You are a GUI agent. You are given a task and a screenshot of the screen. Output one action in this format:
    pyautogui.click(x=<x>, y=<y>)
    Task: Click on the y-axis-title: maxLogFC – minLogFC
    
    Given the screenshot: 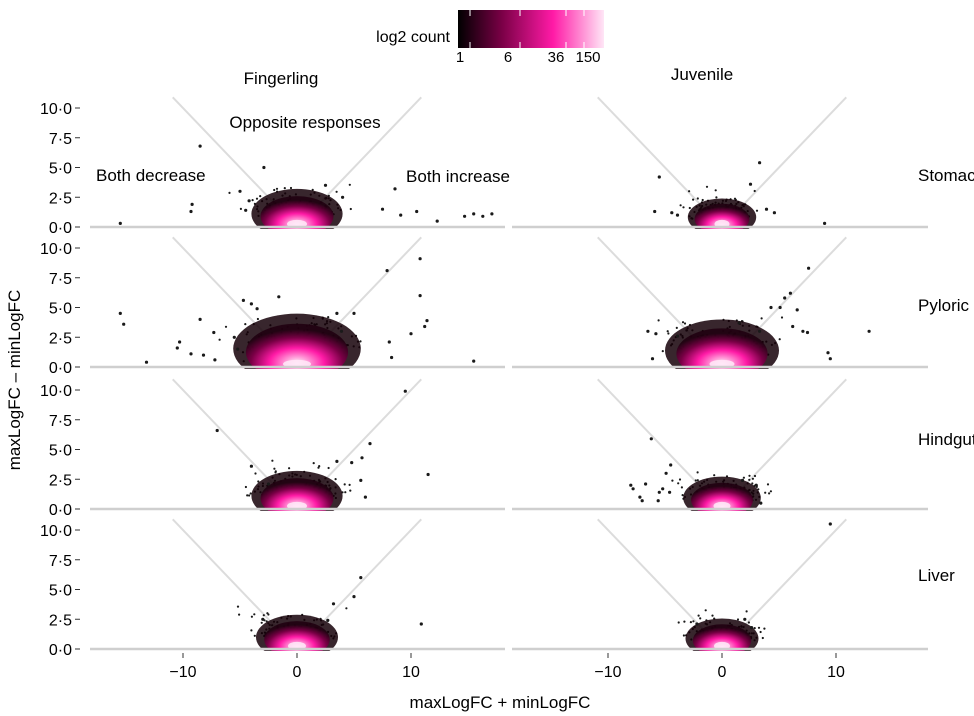 What is the action you would take?
    pyautogui.click(x=14, y=380)
    